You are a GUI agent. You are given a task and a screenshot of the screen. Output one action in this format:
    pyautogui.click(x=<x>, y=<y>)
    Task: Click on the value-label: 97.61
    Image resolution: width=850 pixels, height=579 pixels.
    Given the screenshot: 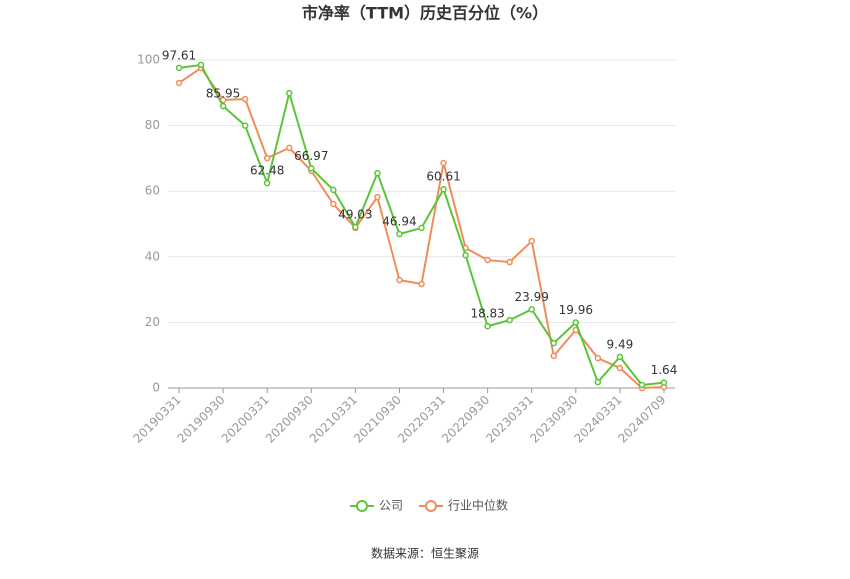 What is the action you would take?
    pyautogui.click(x=179, y=55)
    